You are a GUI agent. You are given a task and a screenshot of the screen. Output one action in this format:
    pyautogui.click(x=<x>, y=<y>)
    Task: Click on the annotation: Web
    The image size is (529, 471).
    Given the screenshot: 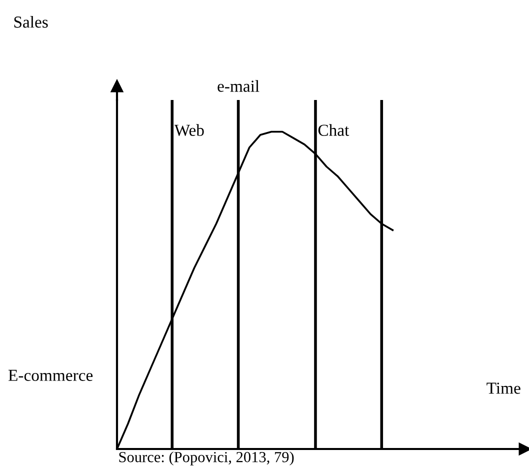 What is the action you would take?
    pyautogui.click(x=189, y=130)
    